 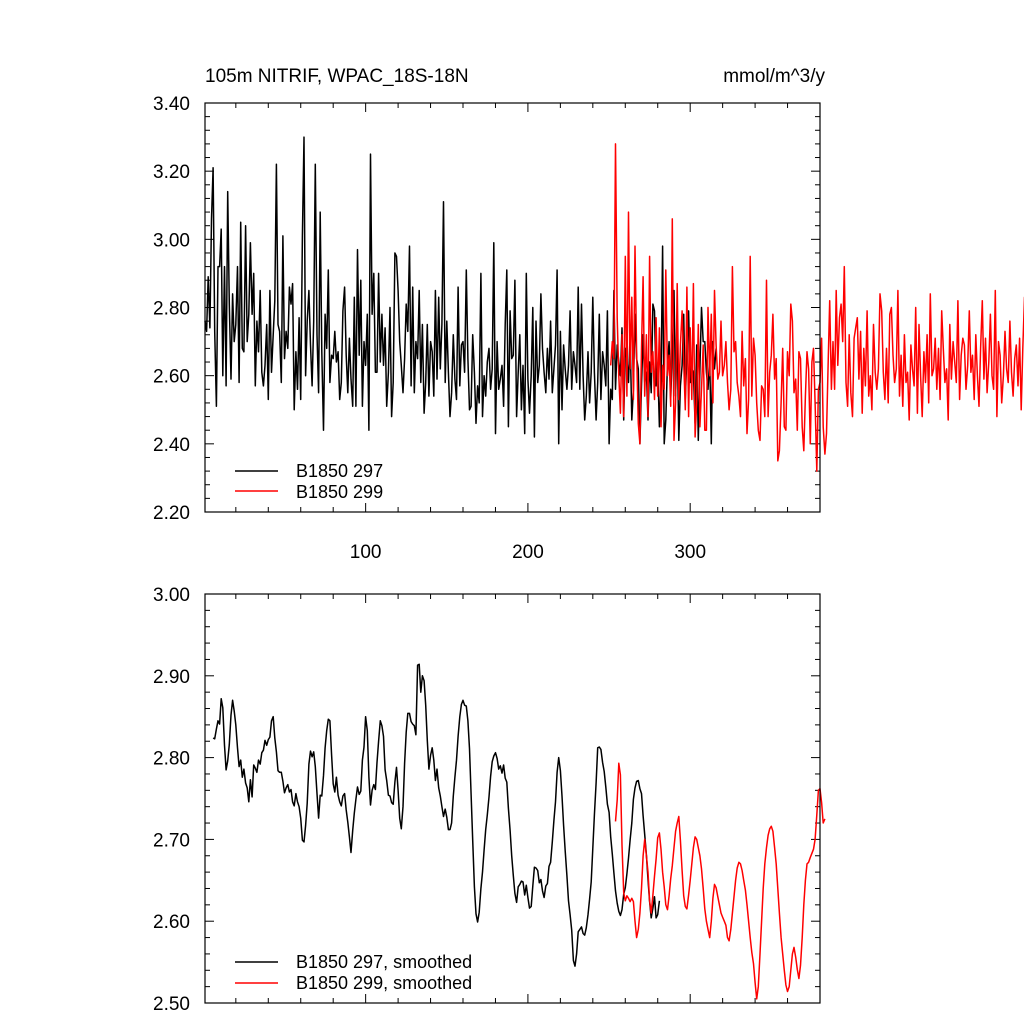 What do you see at coordinates (171, 377) in the screenshot?
I see `top-y-tick-label: 2.60` at bounding box center [171, 377].